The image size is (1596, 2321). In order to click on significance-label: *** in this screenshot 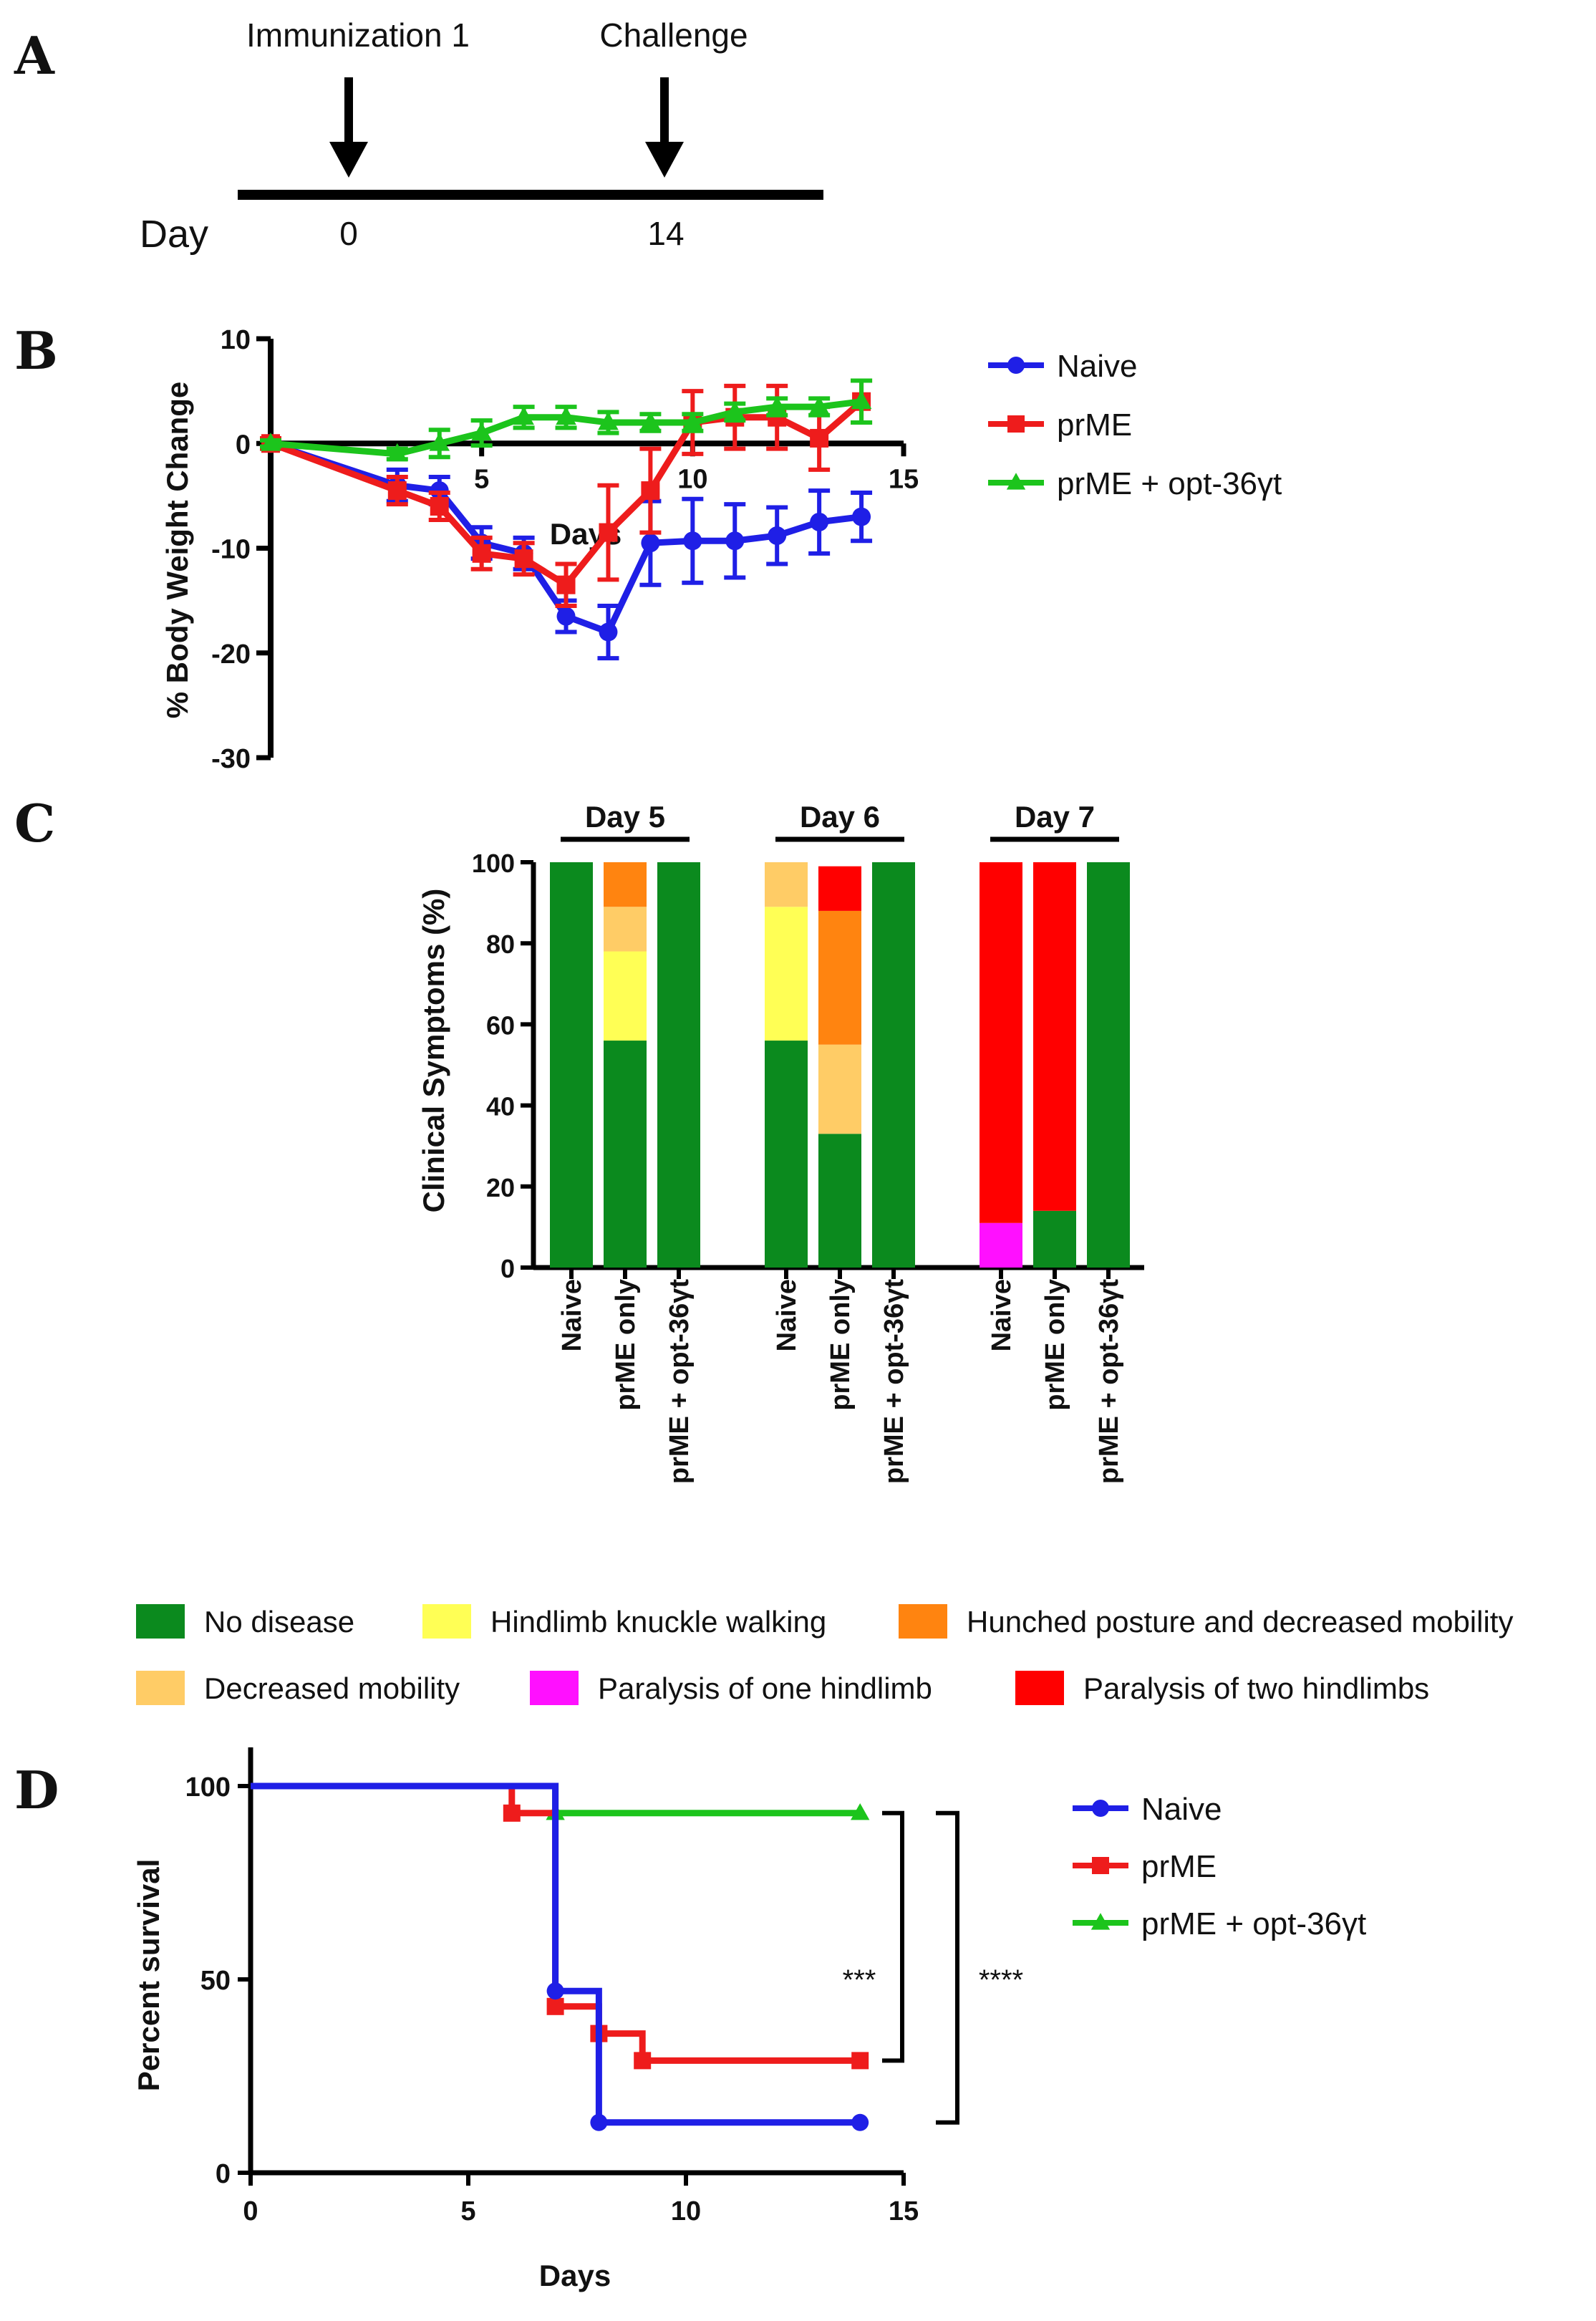, I will do `click(859, 1980)`.